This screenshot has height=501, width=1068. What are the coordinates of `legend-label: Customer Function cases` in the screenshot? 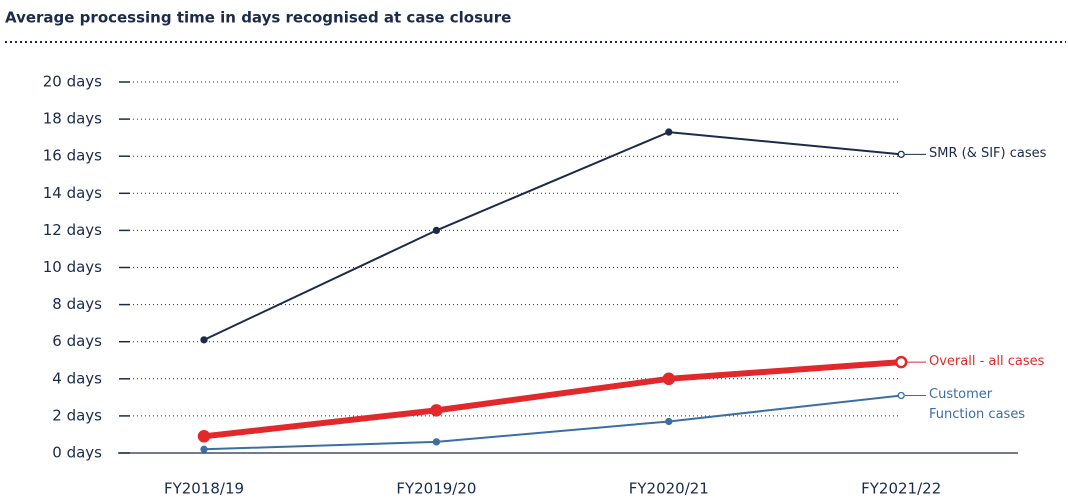 It's located at (977, 405).